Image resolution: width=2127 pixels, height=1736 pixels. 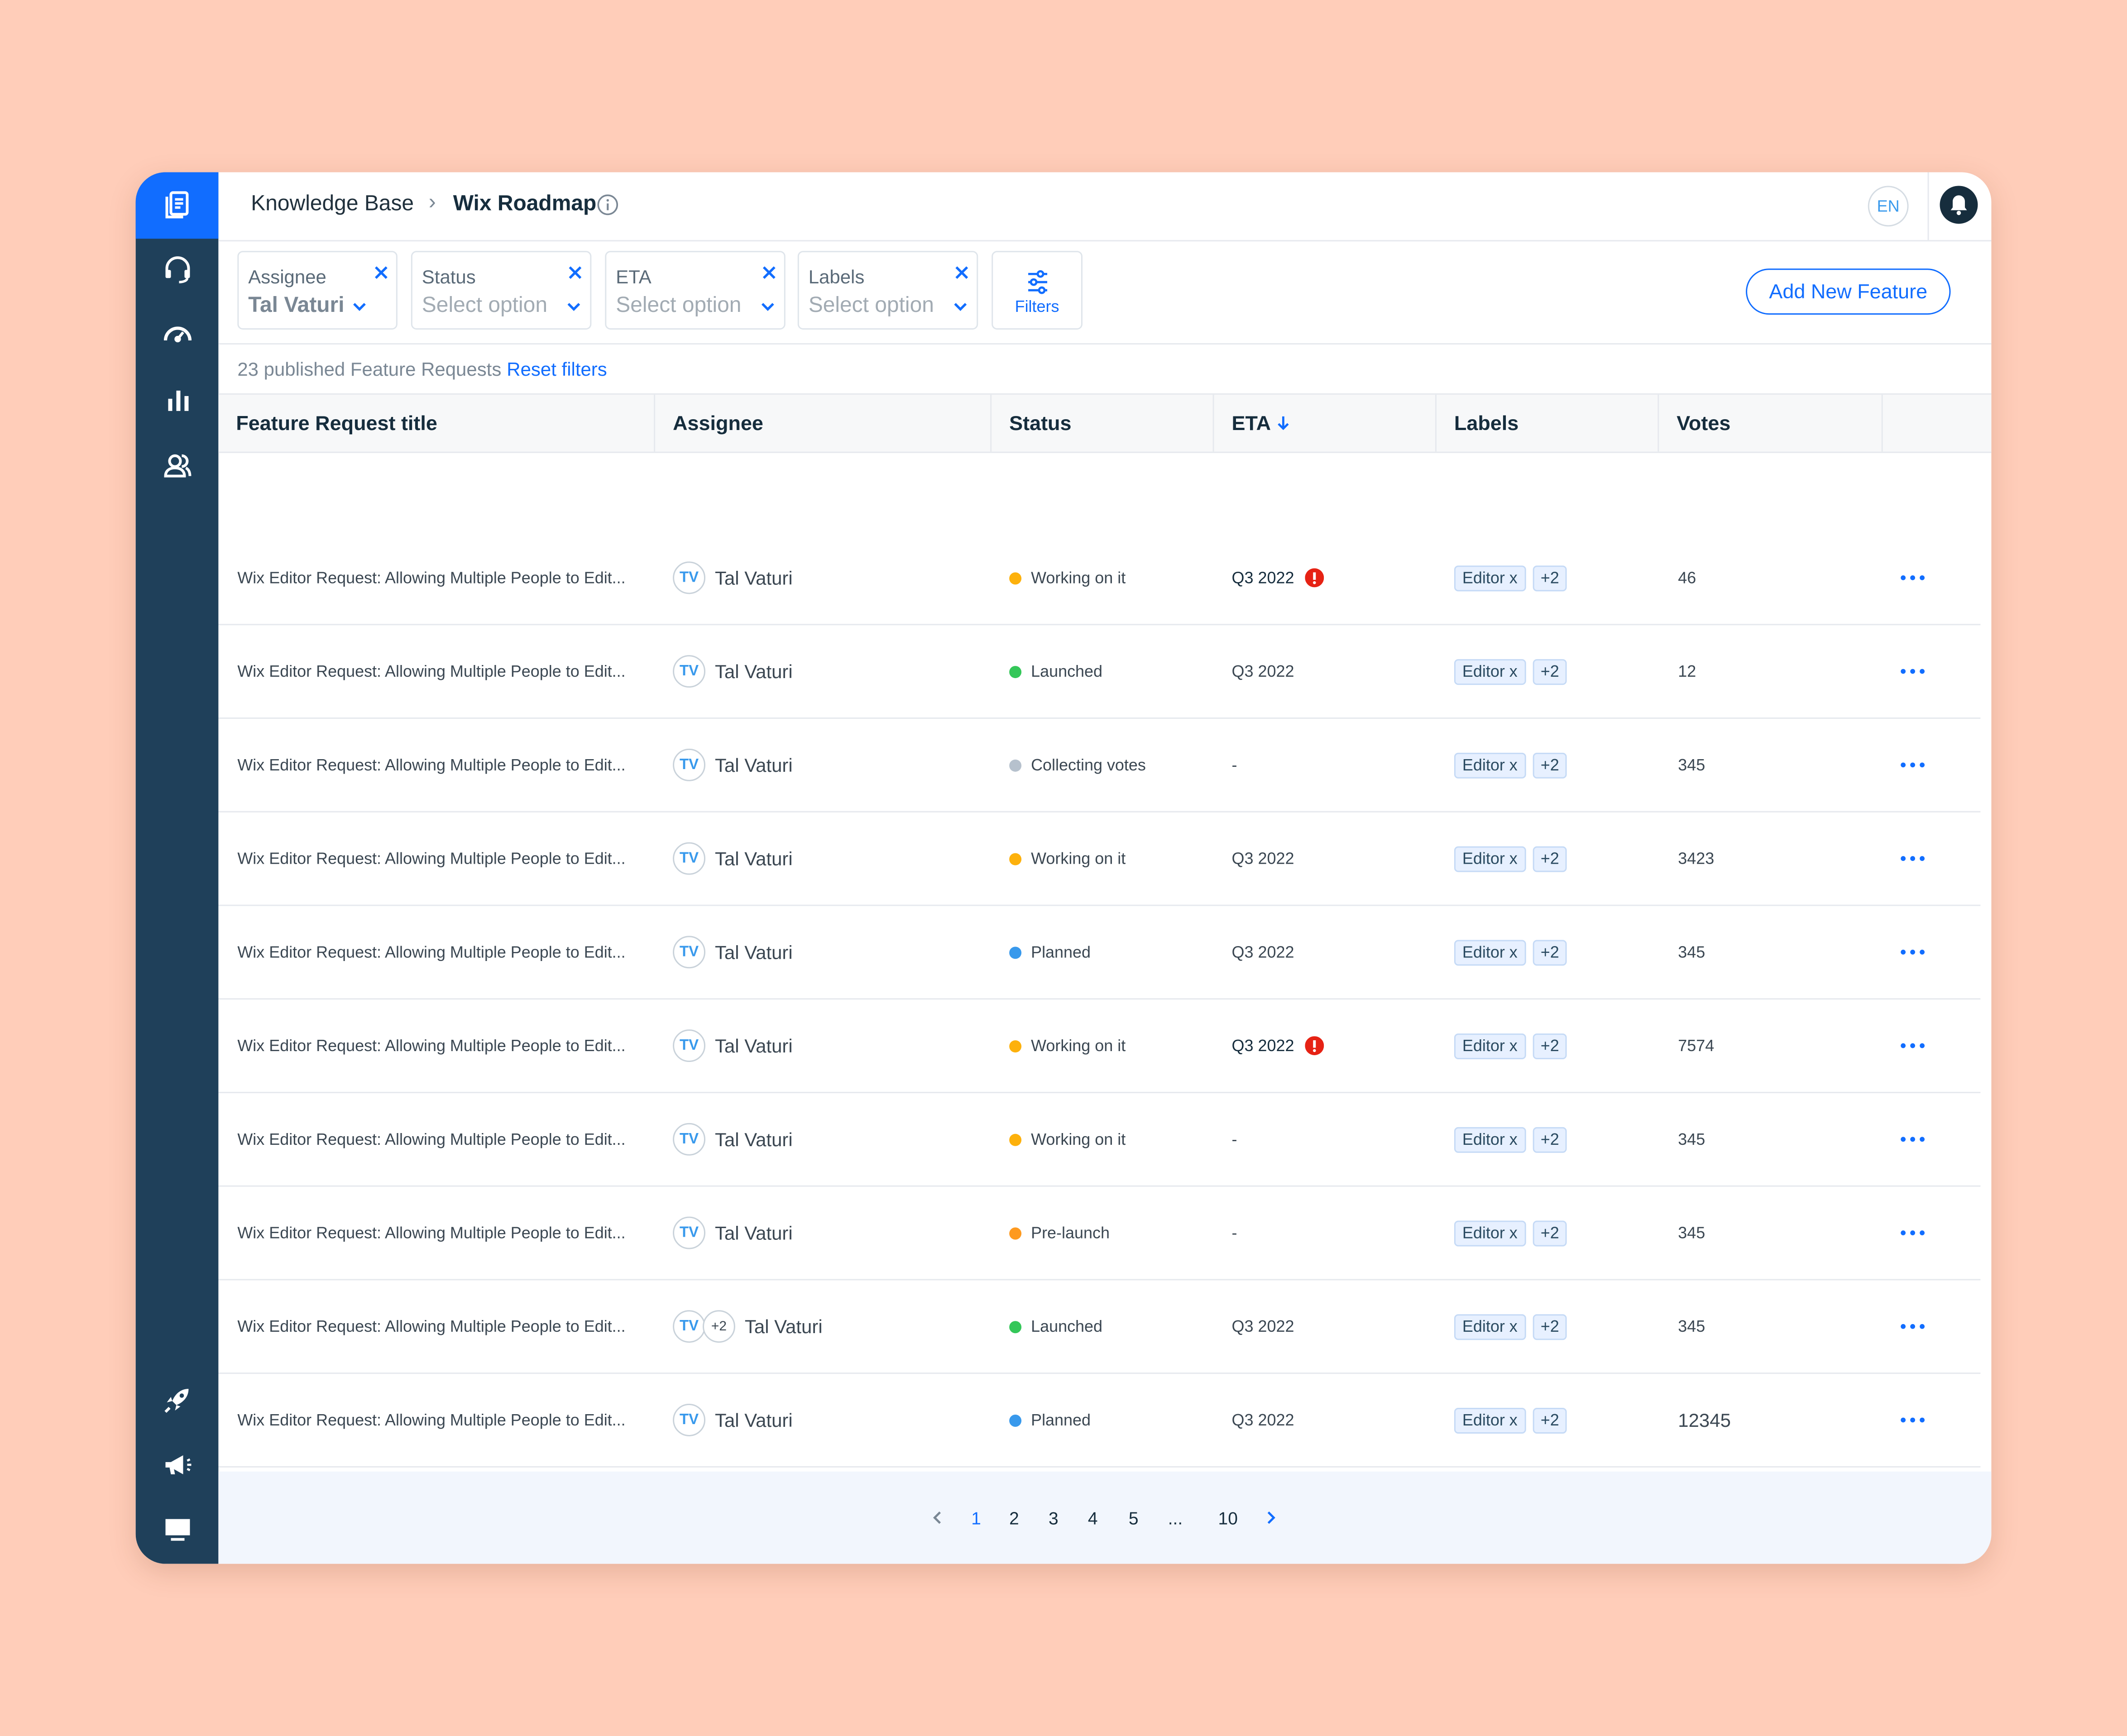 I want to click on filters-button: Filters, so click(x=1037, y=290).